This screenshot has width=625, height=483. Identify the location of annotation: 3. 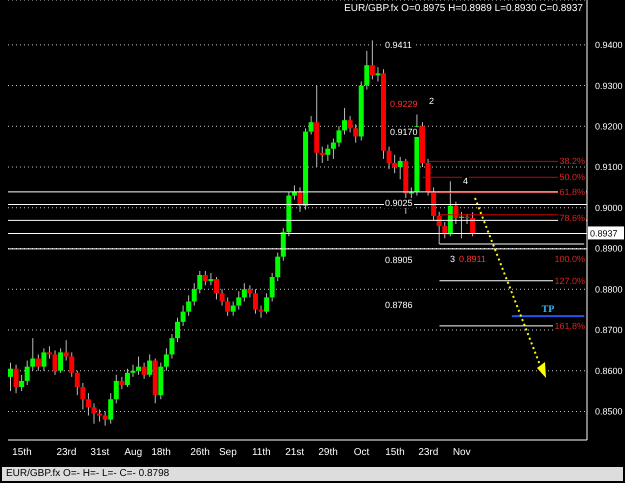
(452, 259).